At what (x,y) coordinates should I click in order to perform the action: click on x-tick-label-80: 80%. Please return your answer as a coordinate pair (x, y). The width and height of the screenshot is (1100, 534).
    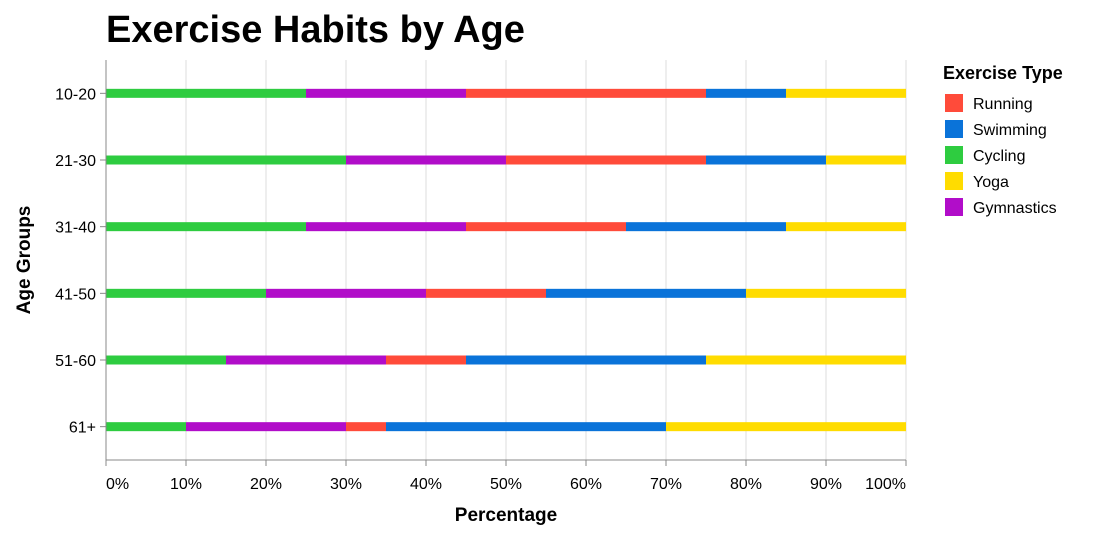
    Looking at the image, I should click on (746, 484).